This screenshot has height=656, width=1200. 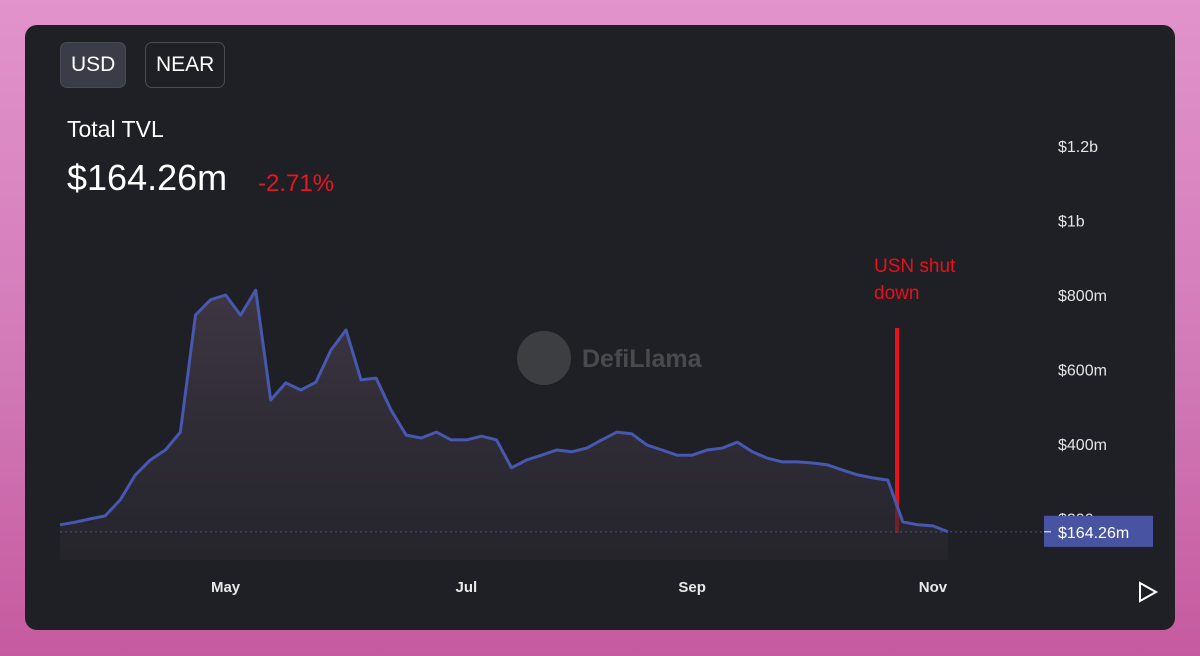 I want to click on chart-title: Total TVL, so click(x=115, y=129).